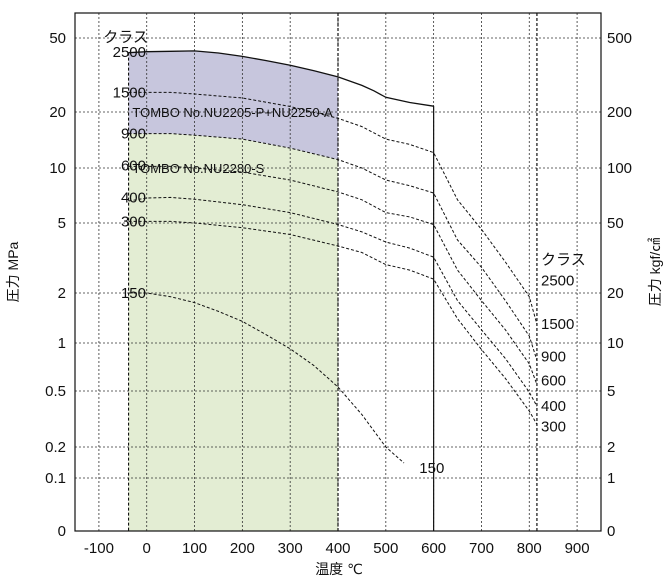 This screenshot has width=671, height=576. I want to click on right-class-label: 900, so click(553, 357).